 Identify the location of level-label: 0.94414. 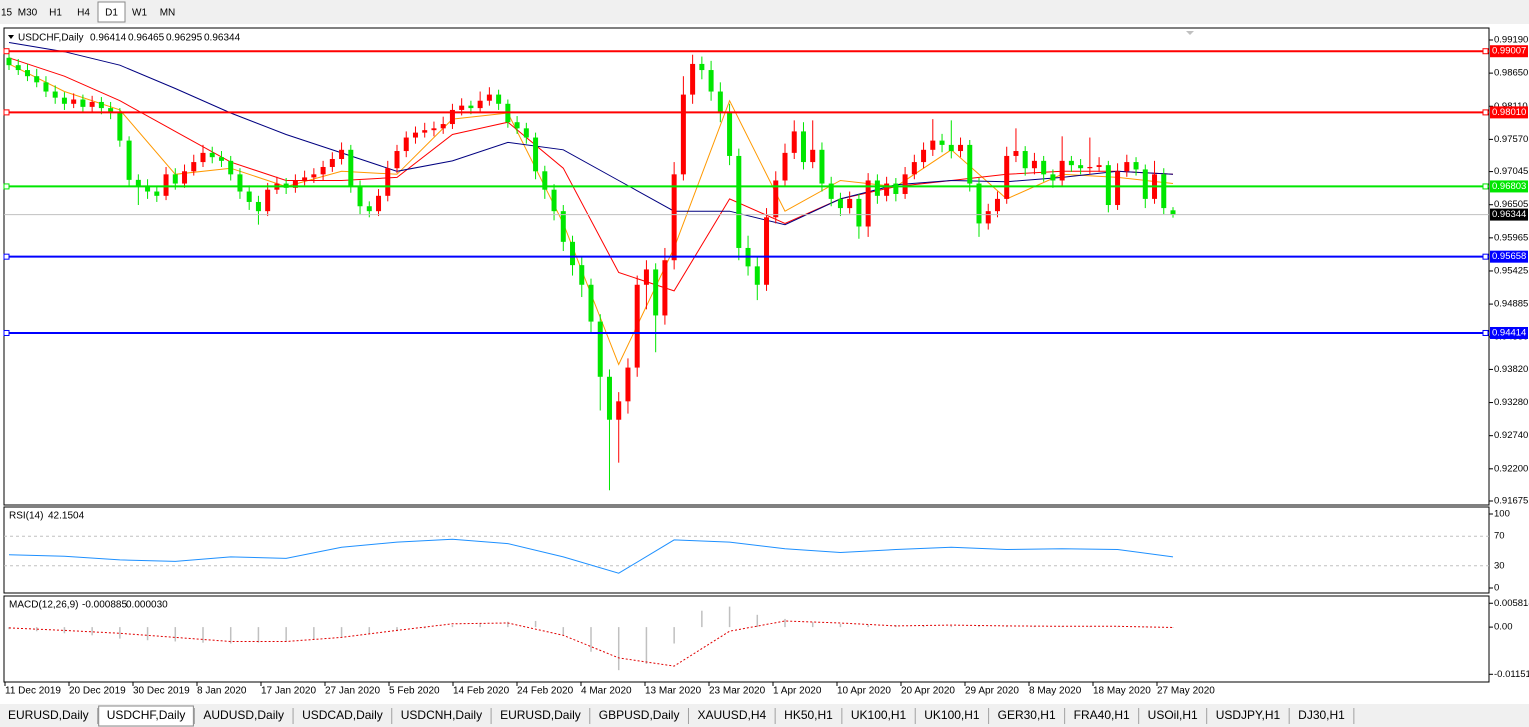
(1509, 333).